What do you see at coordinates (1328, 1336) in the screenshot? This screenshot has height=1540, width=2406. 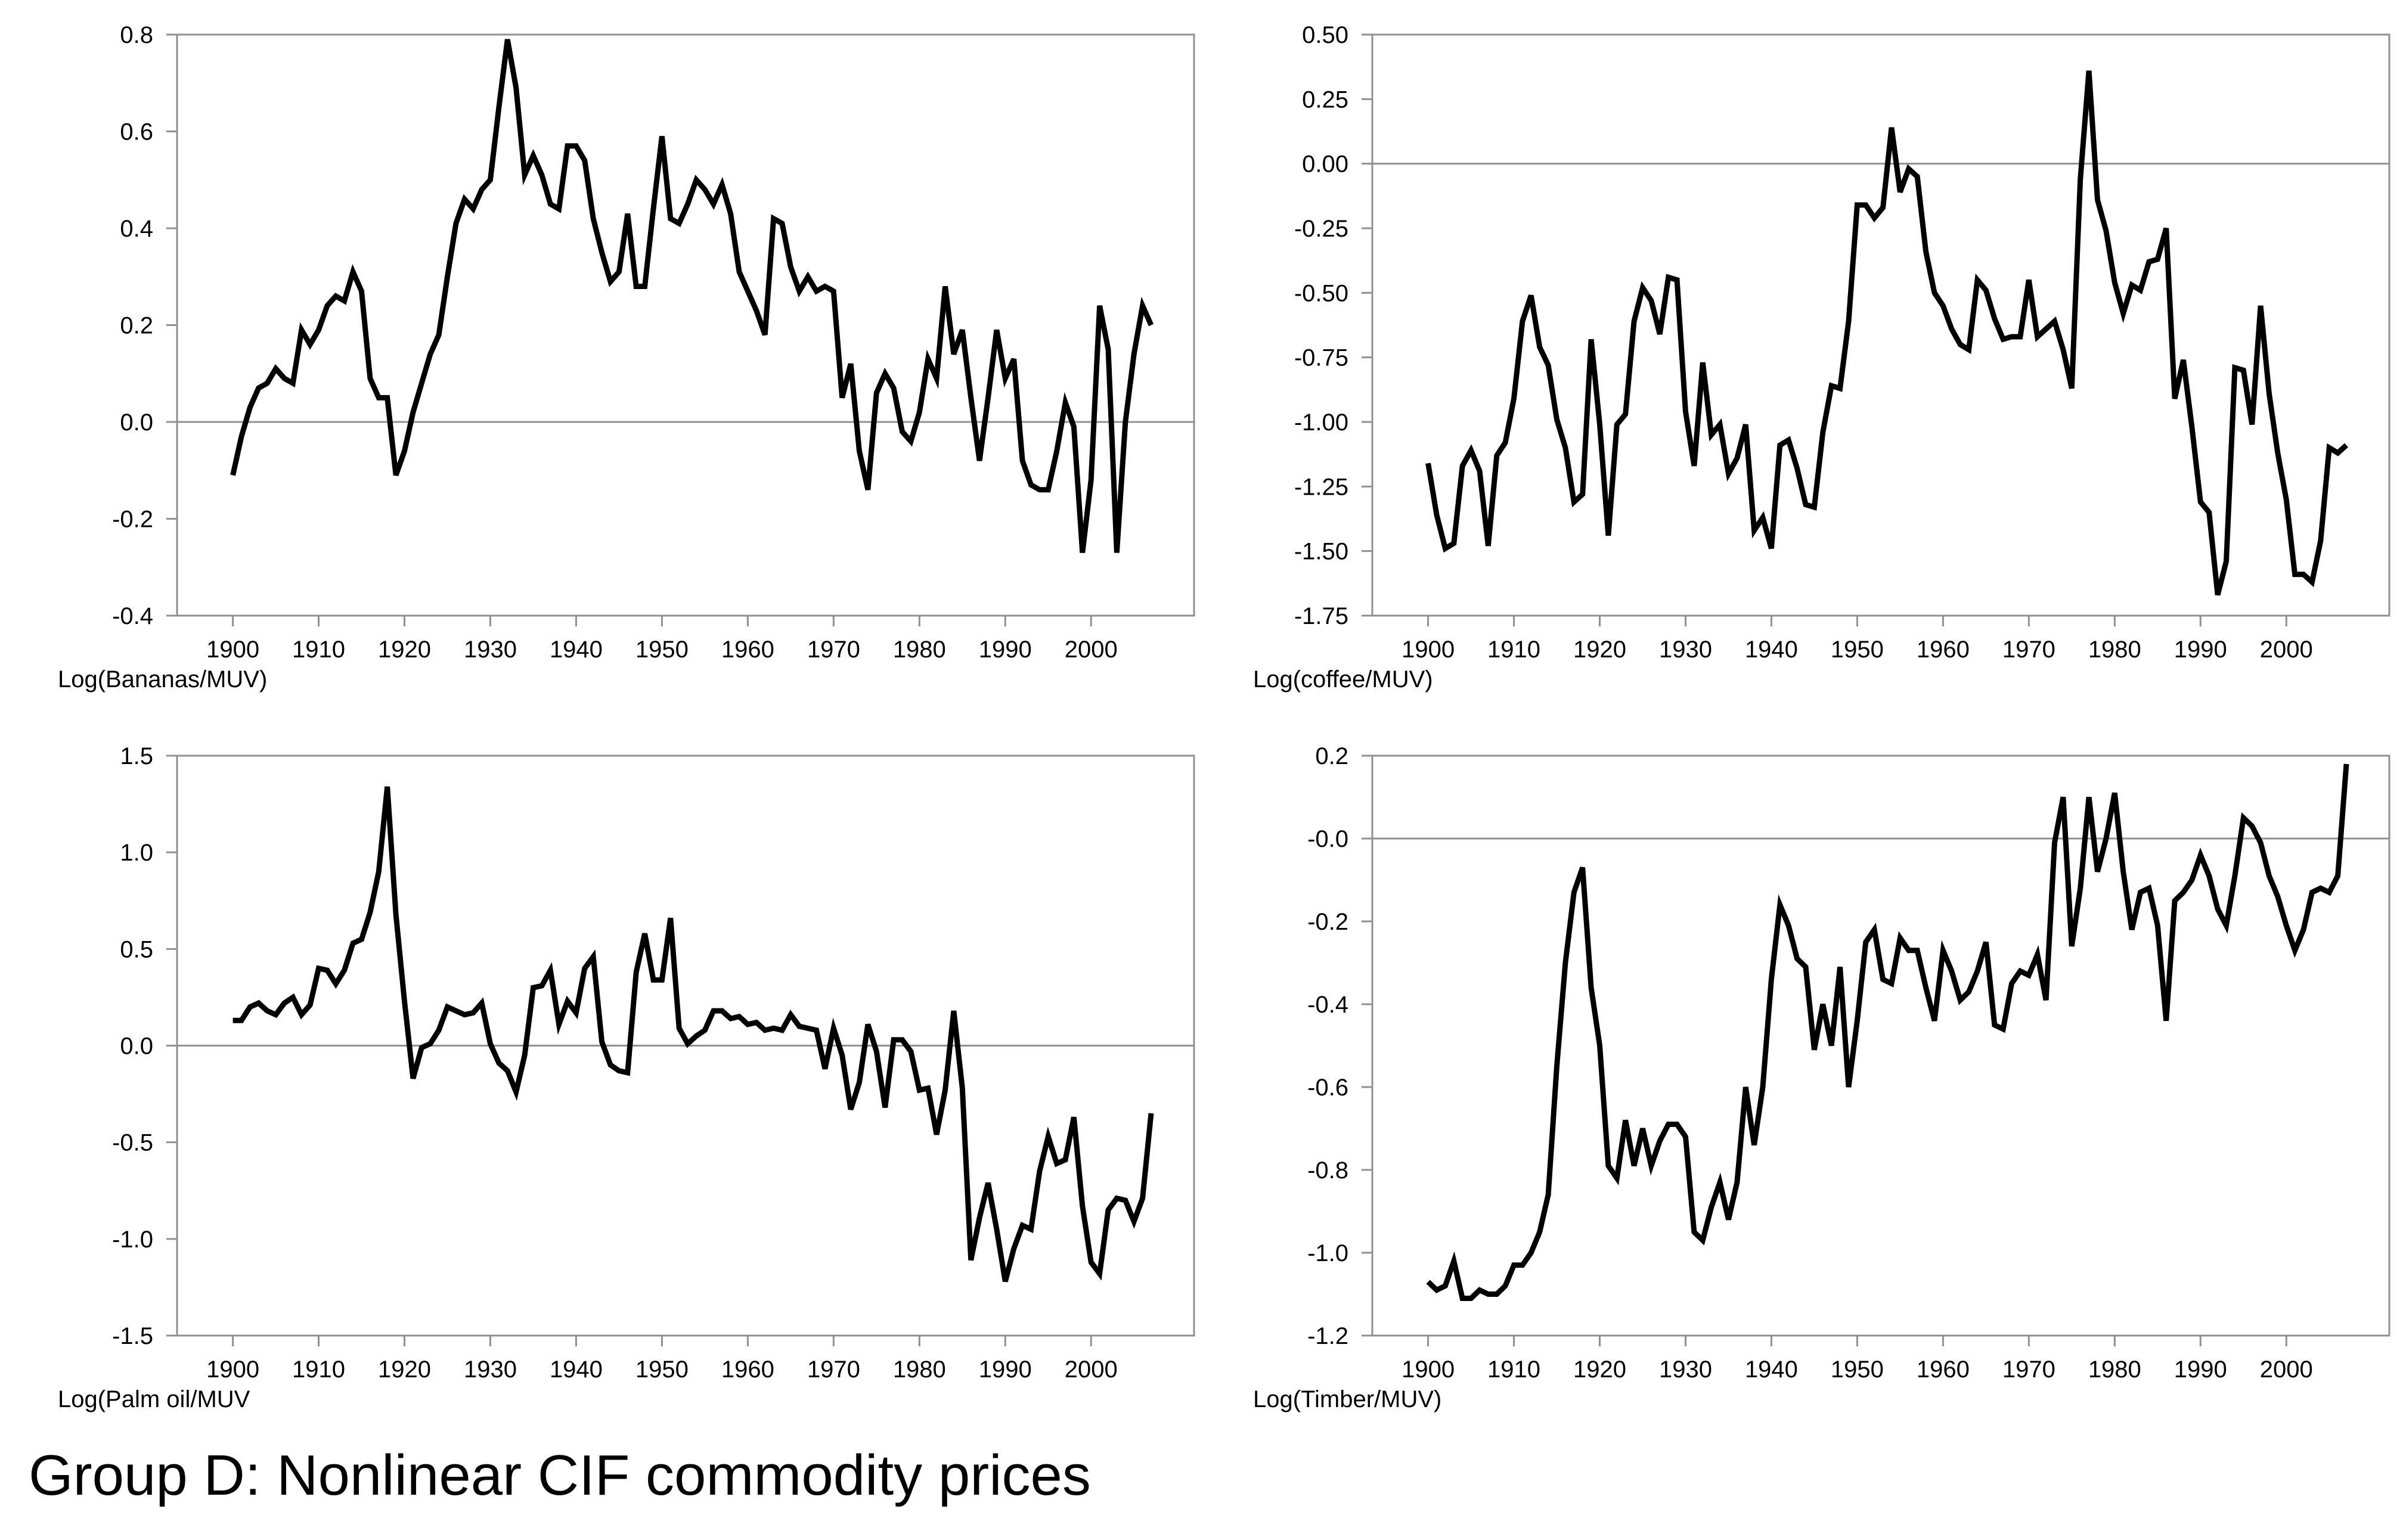 I see `y-tick-label: -1.2` at bounding box center [1328, 1336].